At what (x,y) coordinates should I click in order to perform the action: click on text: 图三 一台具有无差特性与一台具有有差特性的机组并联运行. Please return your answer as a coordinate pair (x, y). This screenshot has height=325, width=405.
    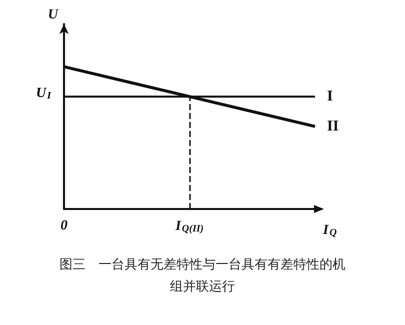
    Looking at the image, I should click on (203, 276).